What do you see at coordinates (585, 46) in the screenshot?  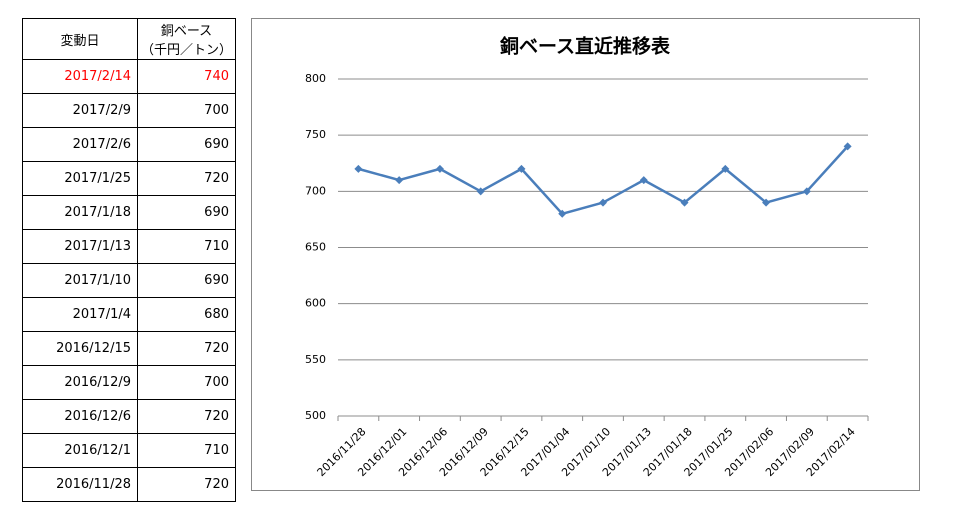 I see `chart-title: 銅ベース直近推移表` at bounding box center [585, 46].